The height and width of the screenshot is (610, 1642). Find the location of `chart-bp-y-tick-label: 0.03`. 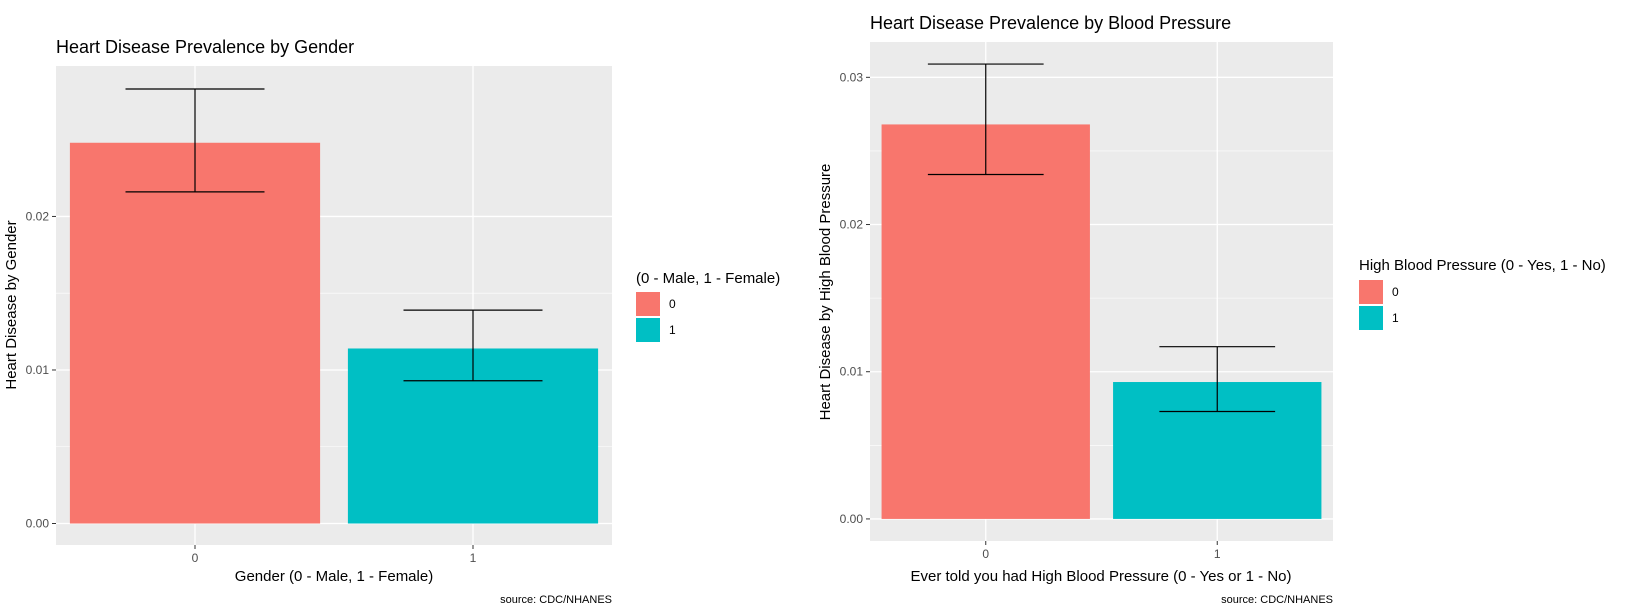

chart-bp-y-tick-label: 0.03 is located at coordinates (852, 77).